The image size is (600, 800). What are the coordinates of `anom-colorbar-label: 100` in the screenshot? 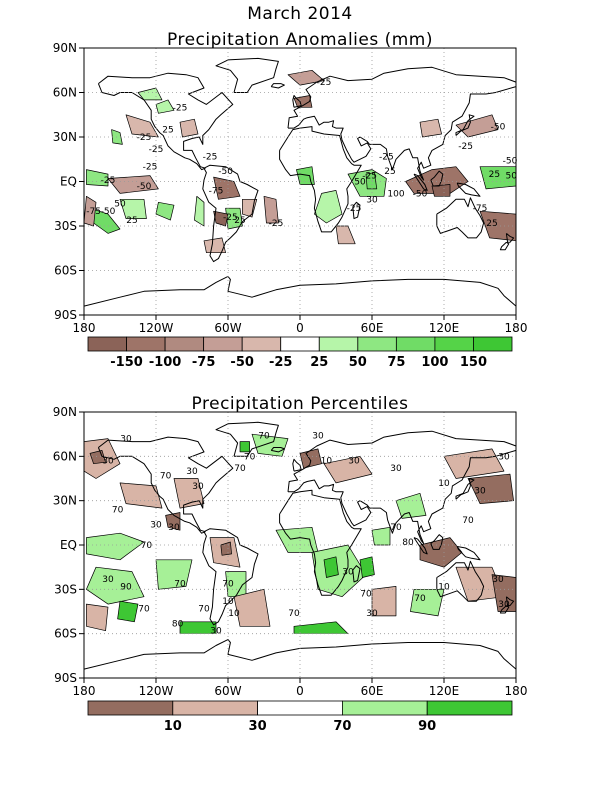 It's located at (434, 362).